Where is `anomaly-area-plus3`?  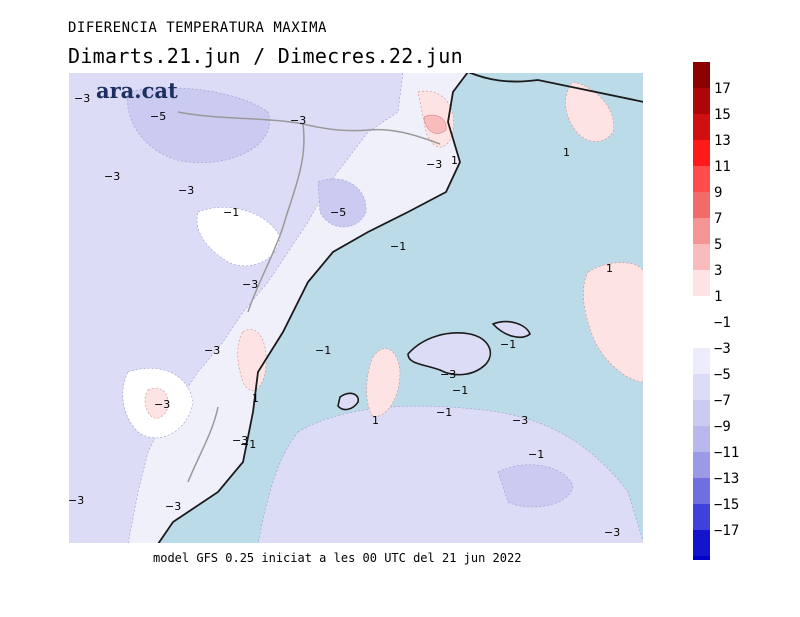 anomaly-area-plus3 is located at coordinates (435, 124).